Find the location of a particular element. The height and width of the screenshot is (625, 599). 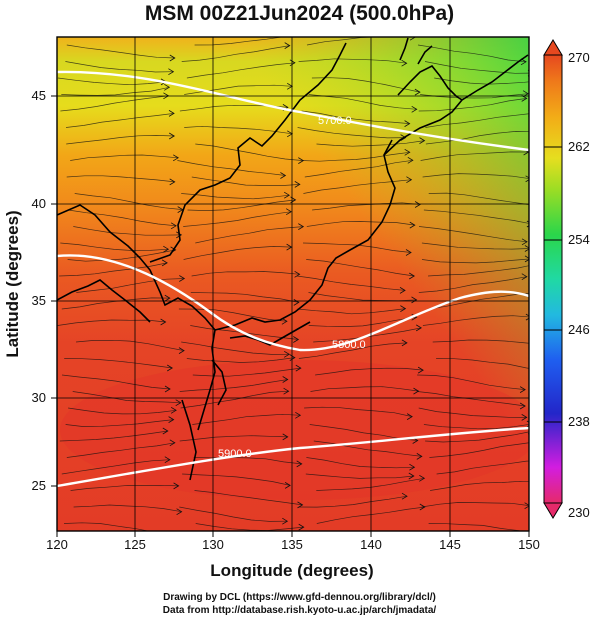

x-tick-label: 130 is located at coordinates (213, 544).